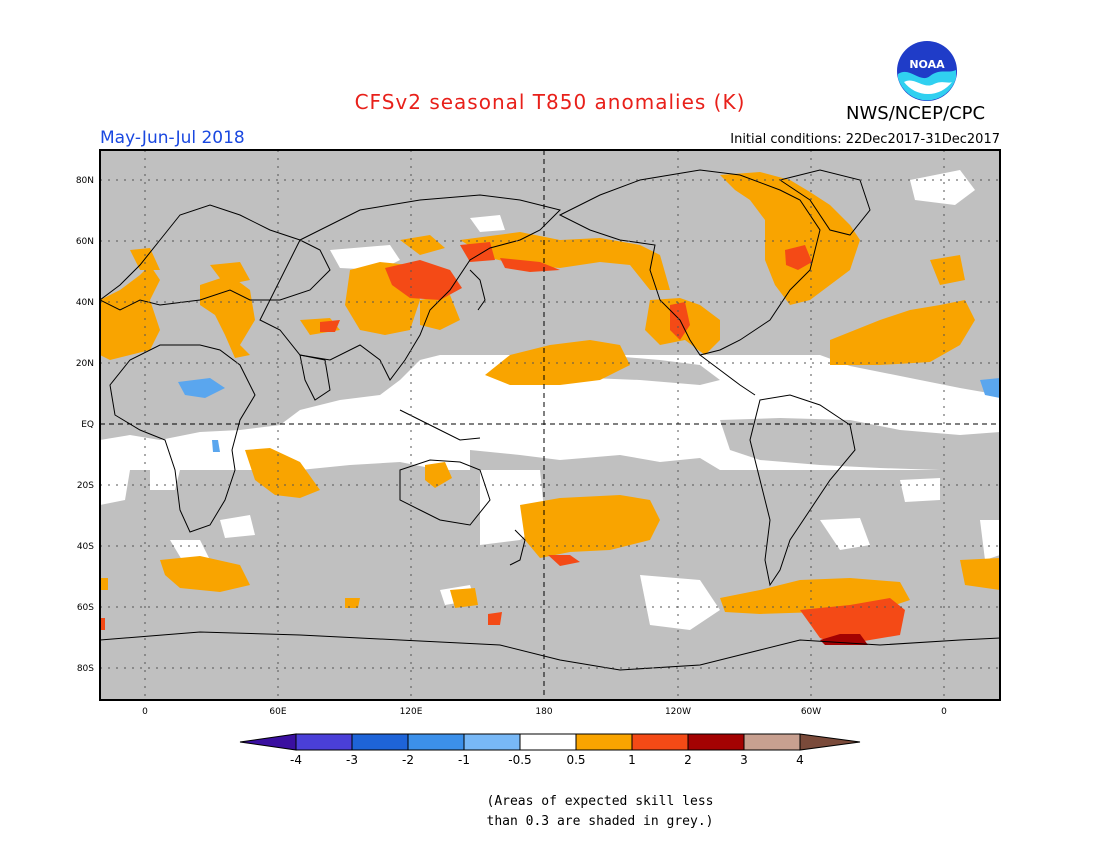 Image resolution: width=1100 pixels, height=850 pixels. I want to click on agency-label: NWS/NCEP/CPC, so click(916, 113).